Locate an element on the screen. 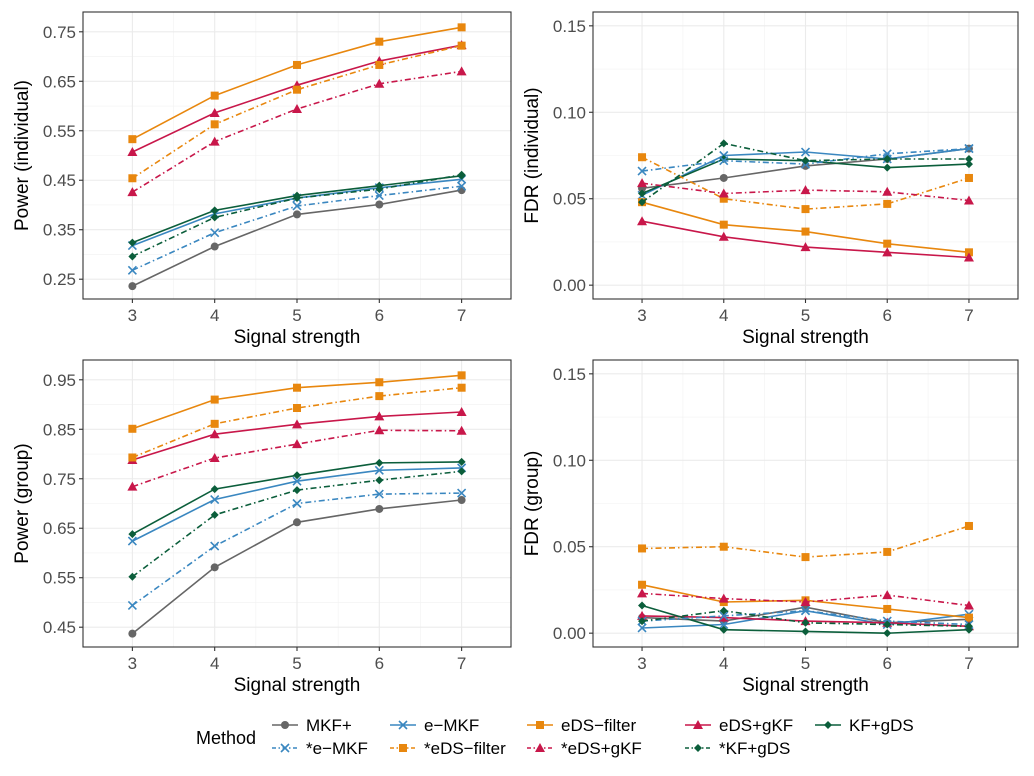  y-tick-label: 0.85 is located at coordinates (59, 429).